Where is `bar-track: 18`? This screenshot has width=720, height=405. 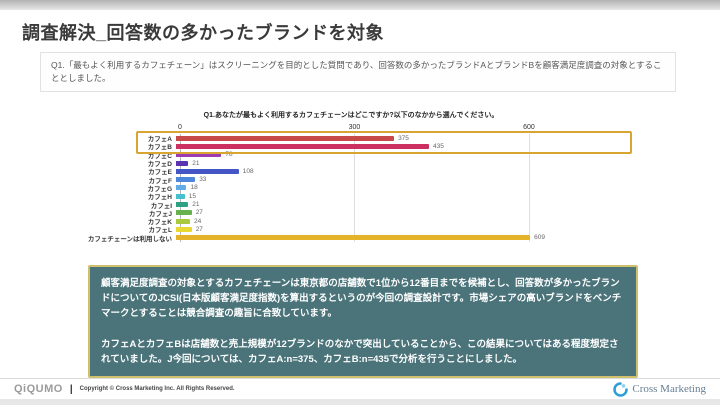
bar-track: 18 is located at coordinates (365, 188).